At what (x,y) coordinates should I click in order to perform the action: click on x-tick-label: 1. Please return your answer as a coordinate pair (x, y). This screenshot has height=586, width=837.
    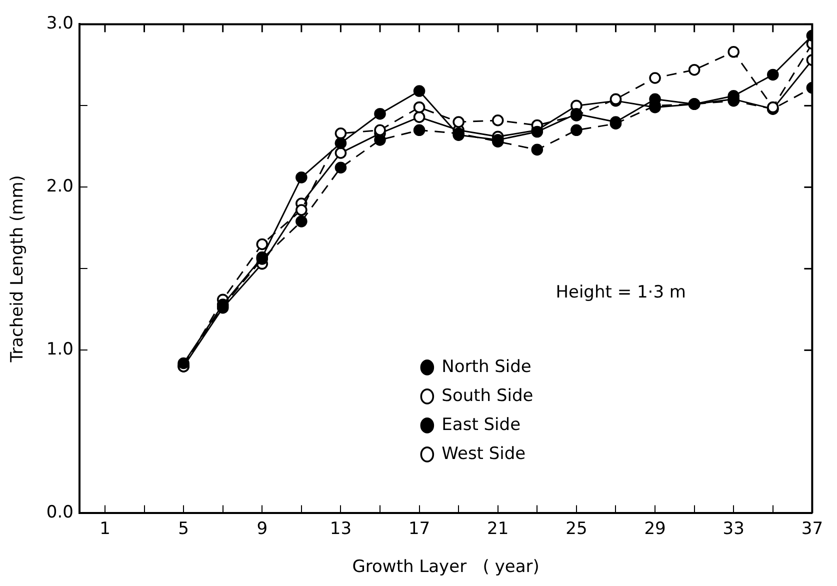
    Looking at the image, I should click on (105, 528).